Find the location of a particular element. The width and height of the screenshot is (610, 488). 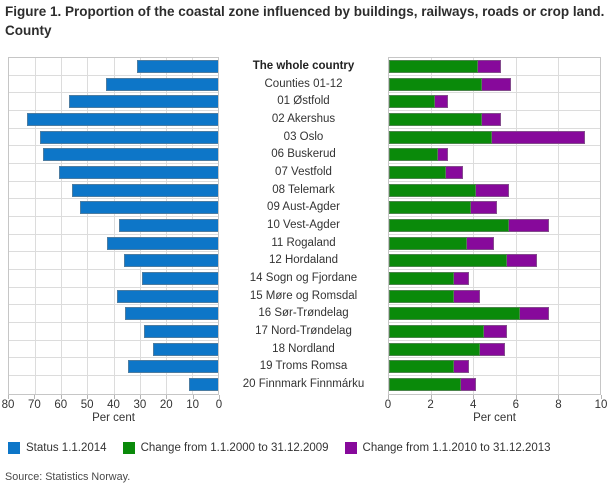

legend-label: Change from 1.1.2010 to 31.12.2013 is located at coordinates (456, 448).